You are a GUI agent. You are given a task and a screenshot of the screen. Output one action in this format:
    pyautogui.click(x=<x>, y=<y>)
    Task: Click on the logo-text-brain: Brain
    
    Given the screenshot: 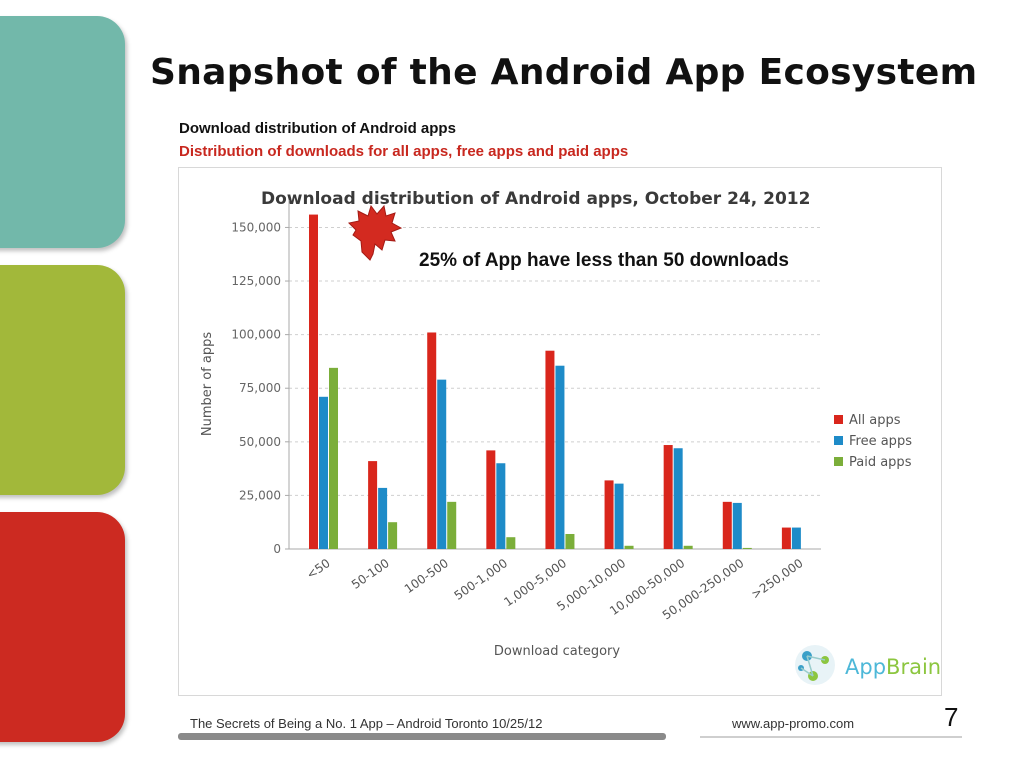 What is the action you would take?
    pyautogui.click(x=913, y=667)
    